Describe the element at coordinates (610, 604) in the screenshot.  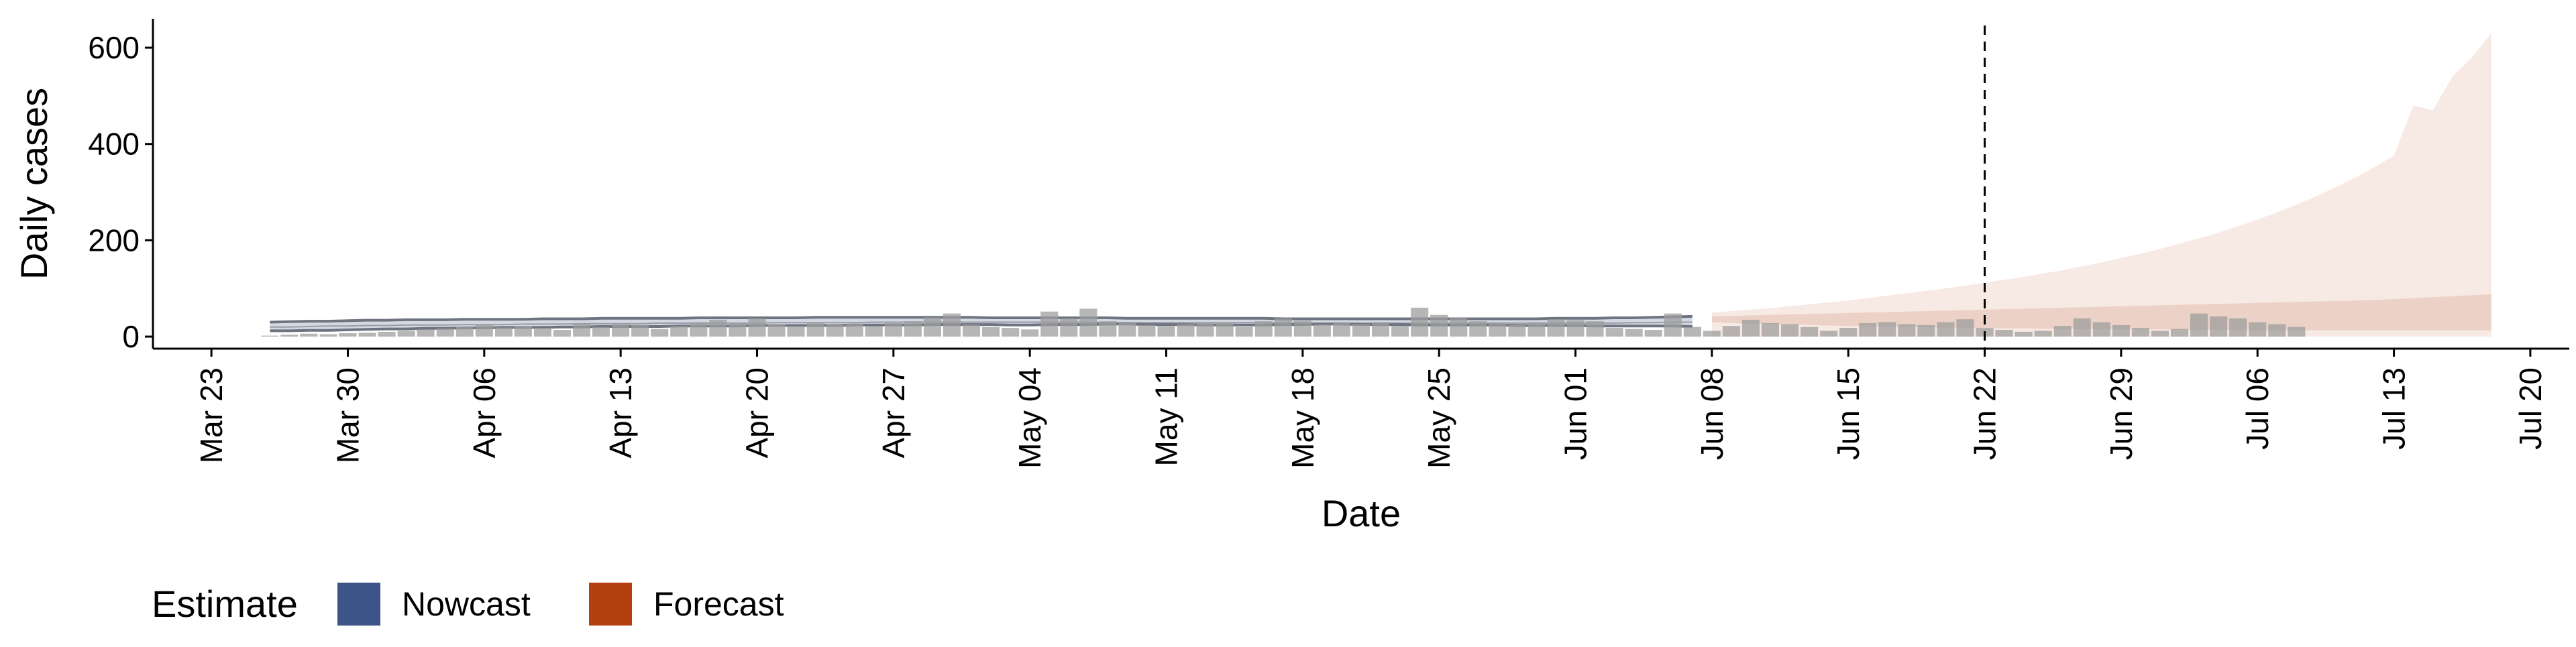
I see `legend-key-forecast` at that location.